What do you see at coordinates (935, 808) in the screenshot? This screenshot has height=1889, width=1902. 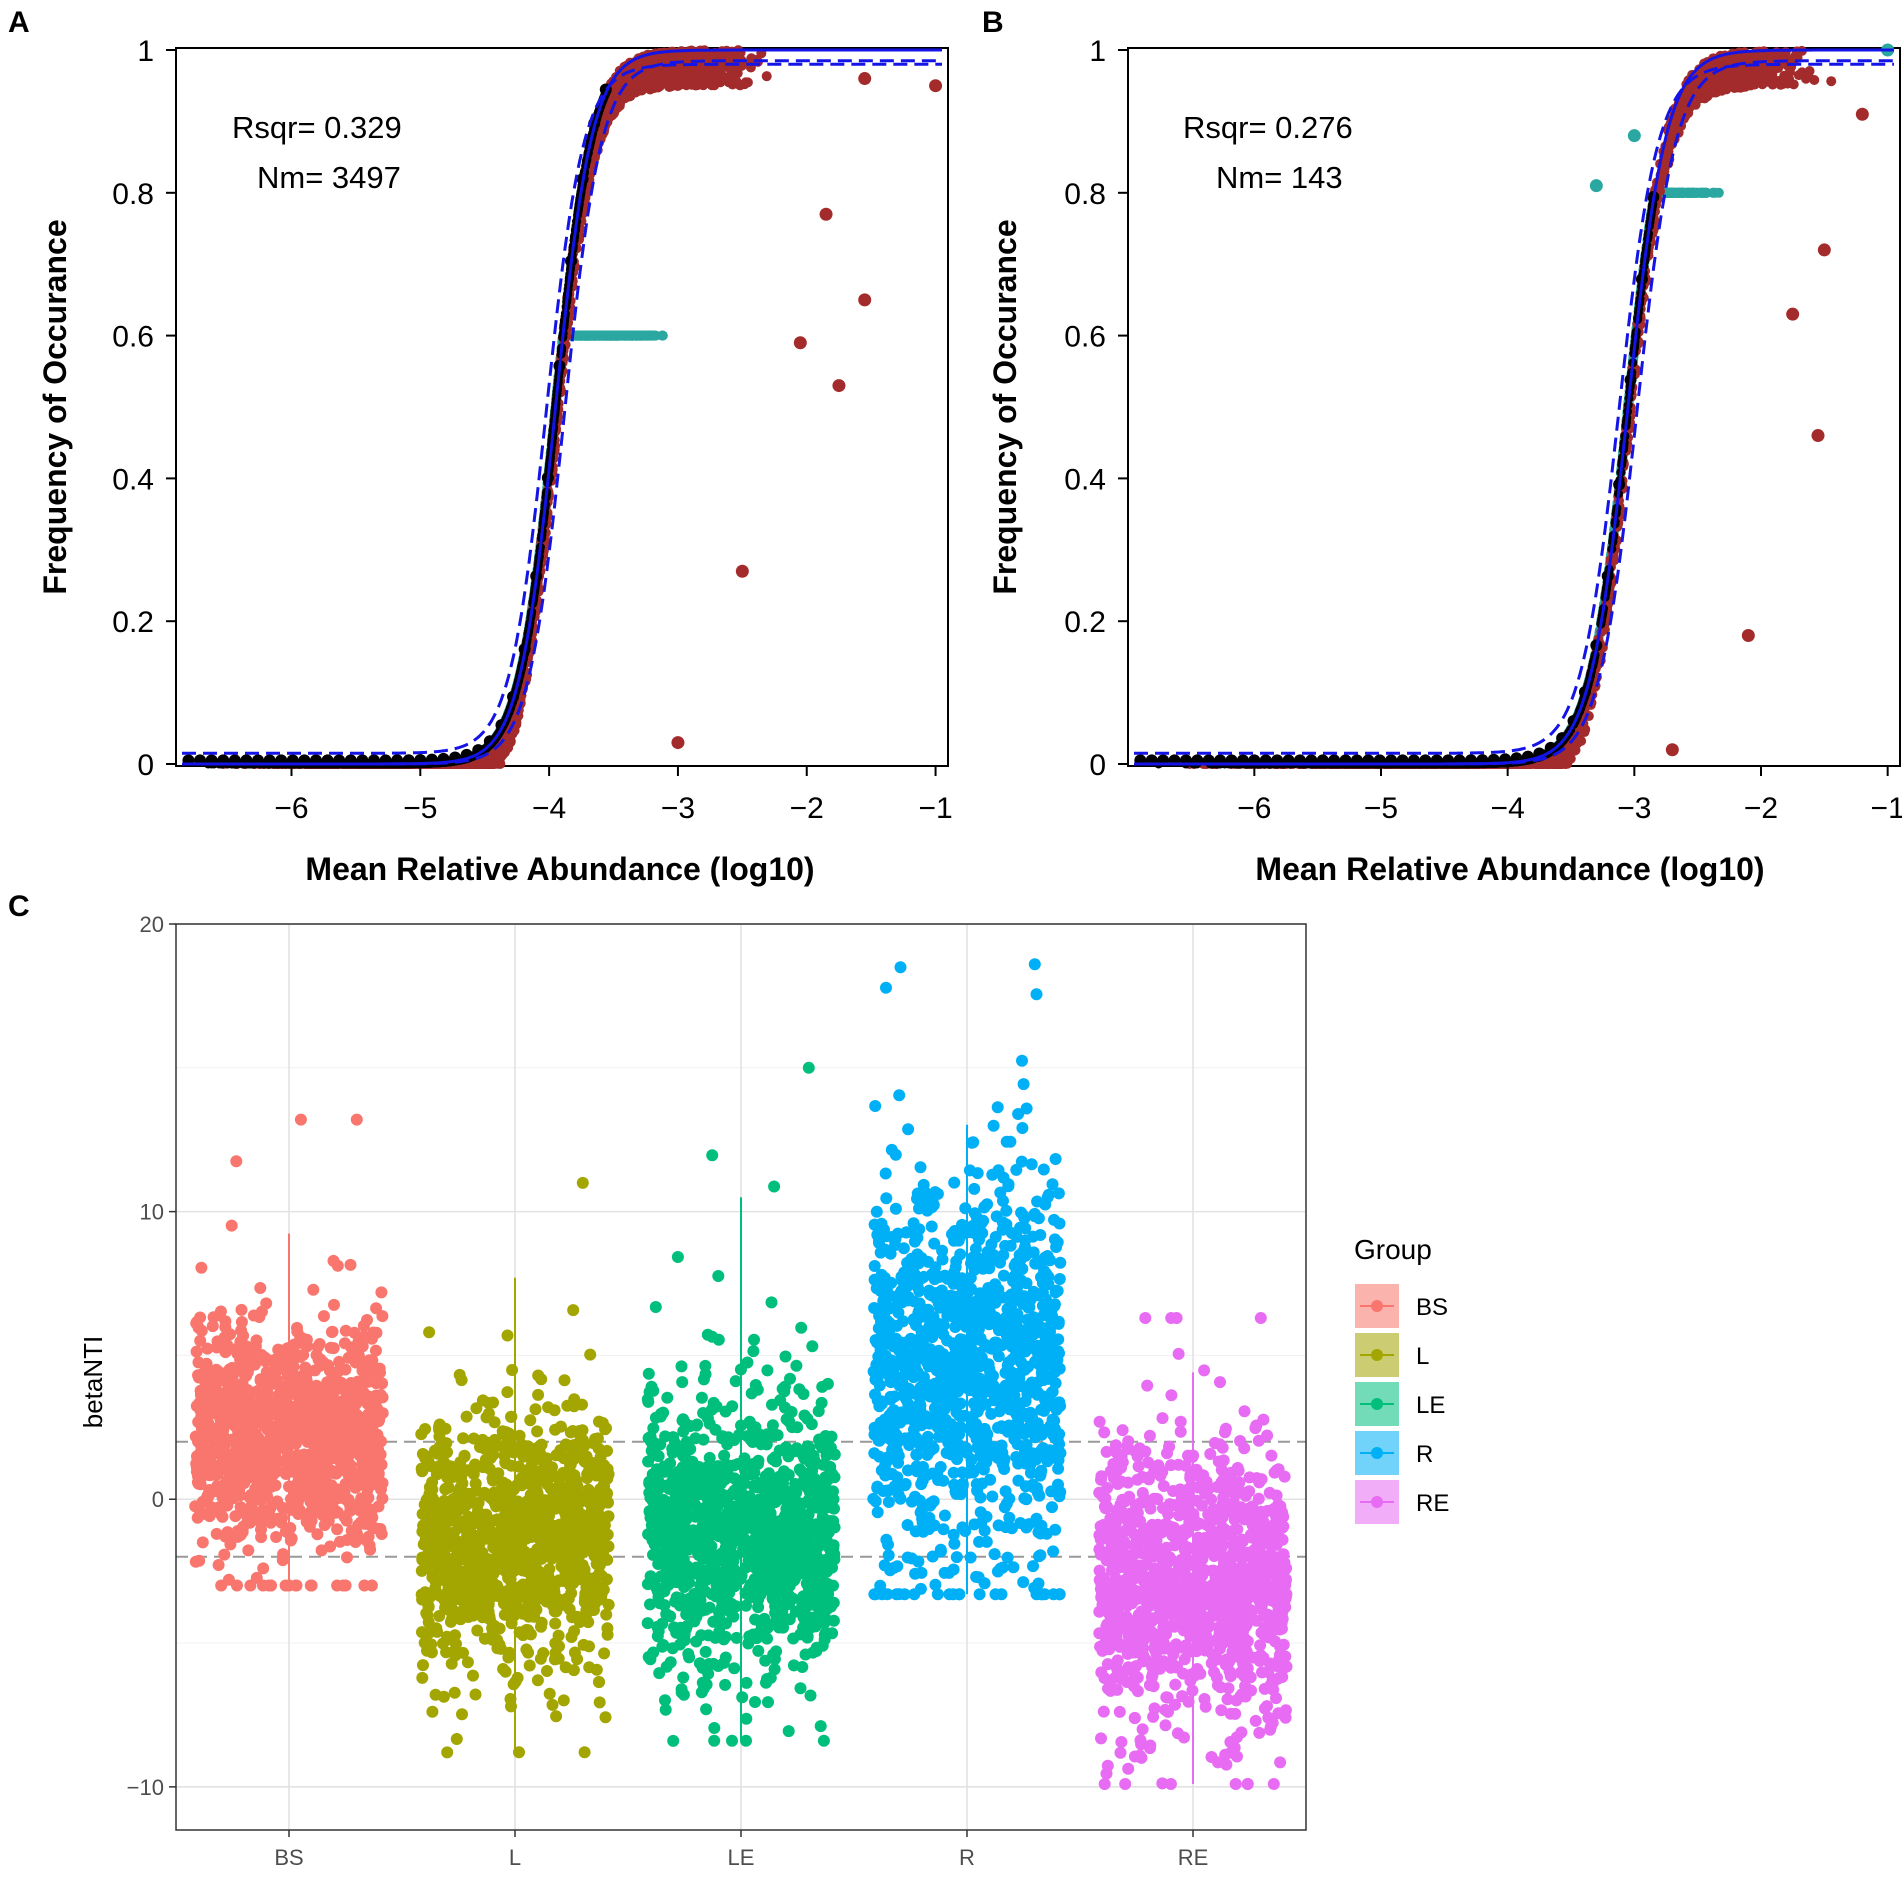 I see `x-tick-label: −1` at bounding box center [935, 808].